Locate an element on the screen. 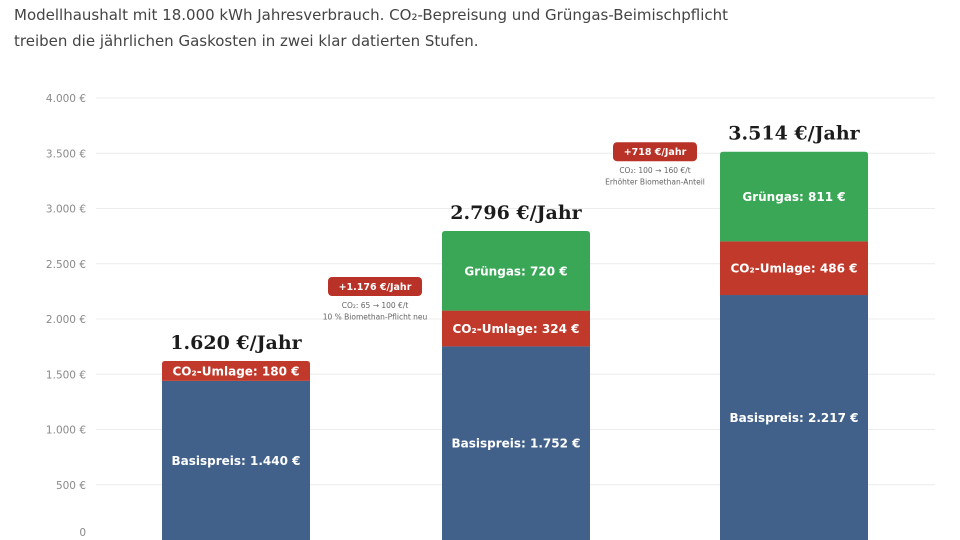 The height and width of the screenshot is (540, 960). y-tick-label: 4.000 € is located at coordinates (66, 99).